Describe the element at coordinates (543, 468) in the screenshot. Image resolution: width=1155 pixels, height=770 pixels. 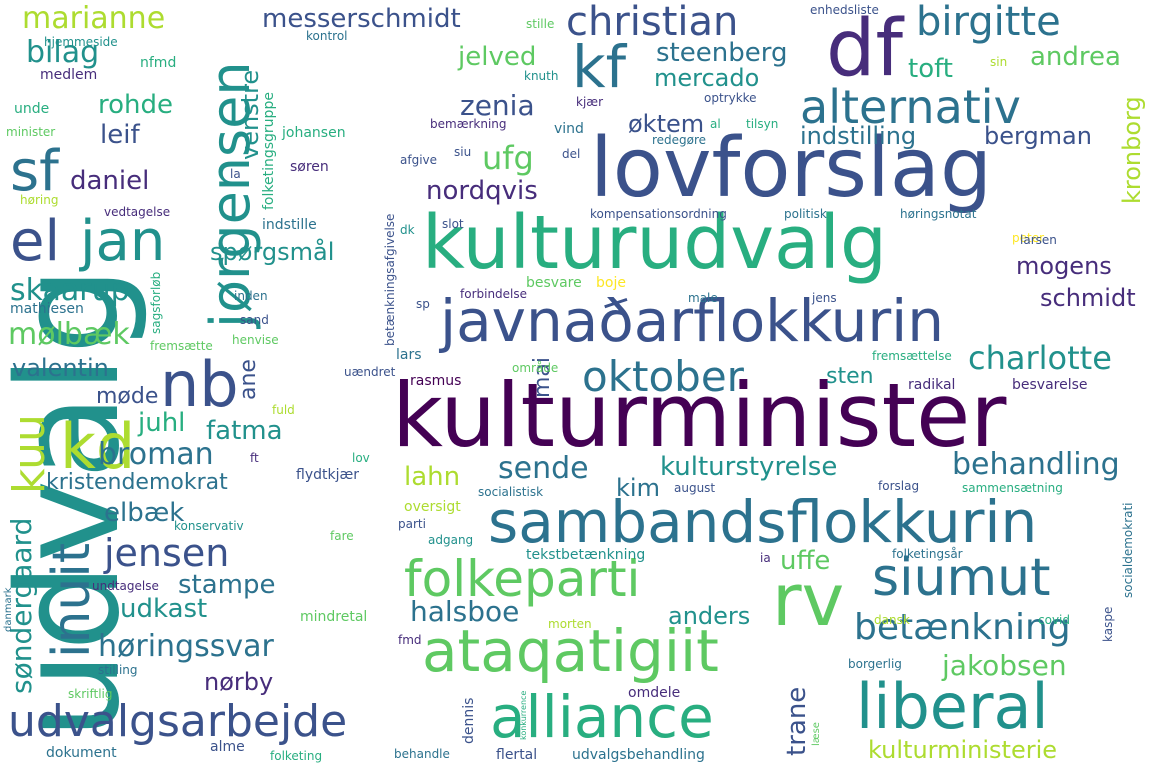
I see `word-sende: sende` at that location.